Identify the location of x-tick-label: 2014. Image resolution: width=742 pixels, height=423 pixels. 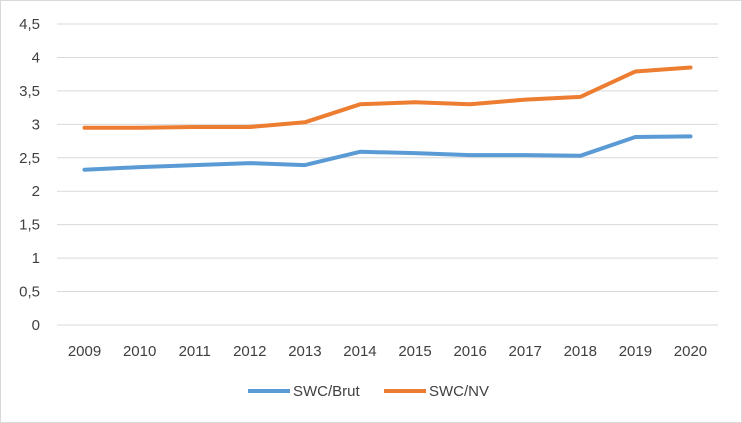
(359, 351).